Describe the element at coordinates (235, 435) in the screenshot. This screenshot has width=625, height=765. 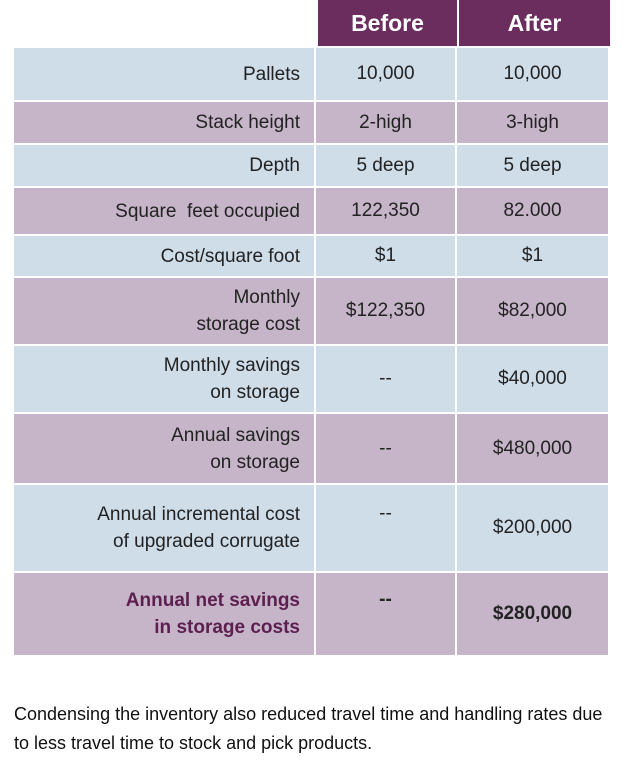
I see `label-line: Annual savings` at that location.